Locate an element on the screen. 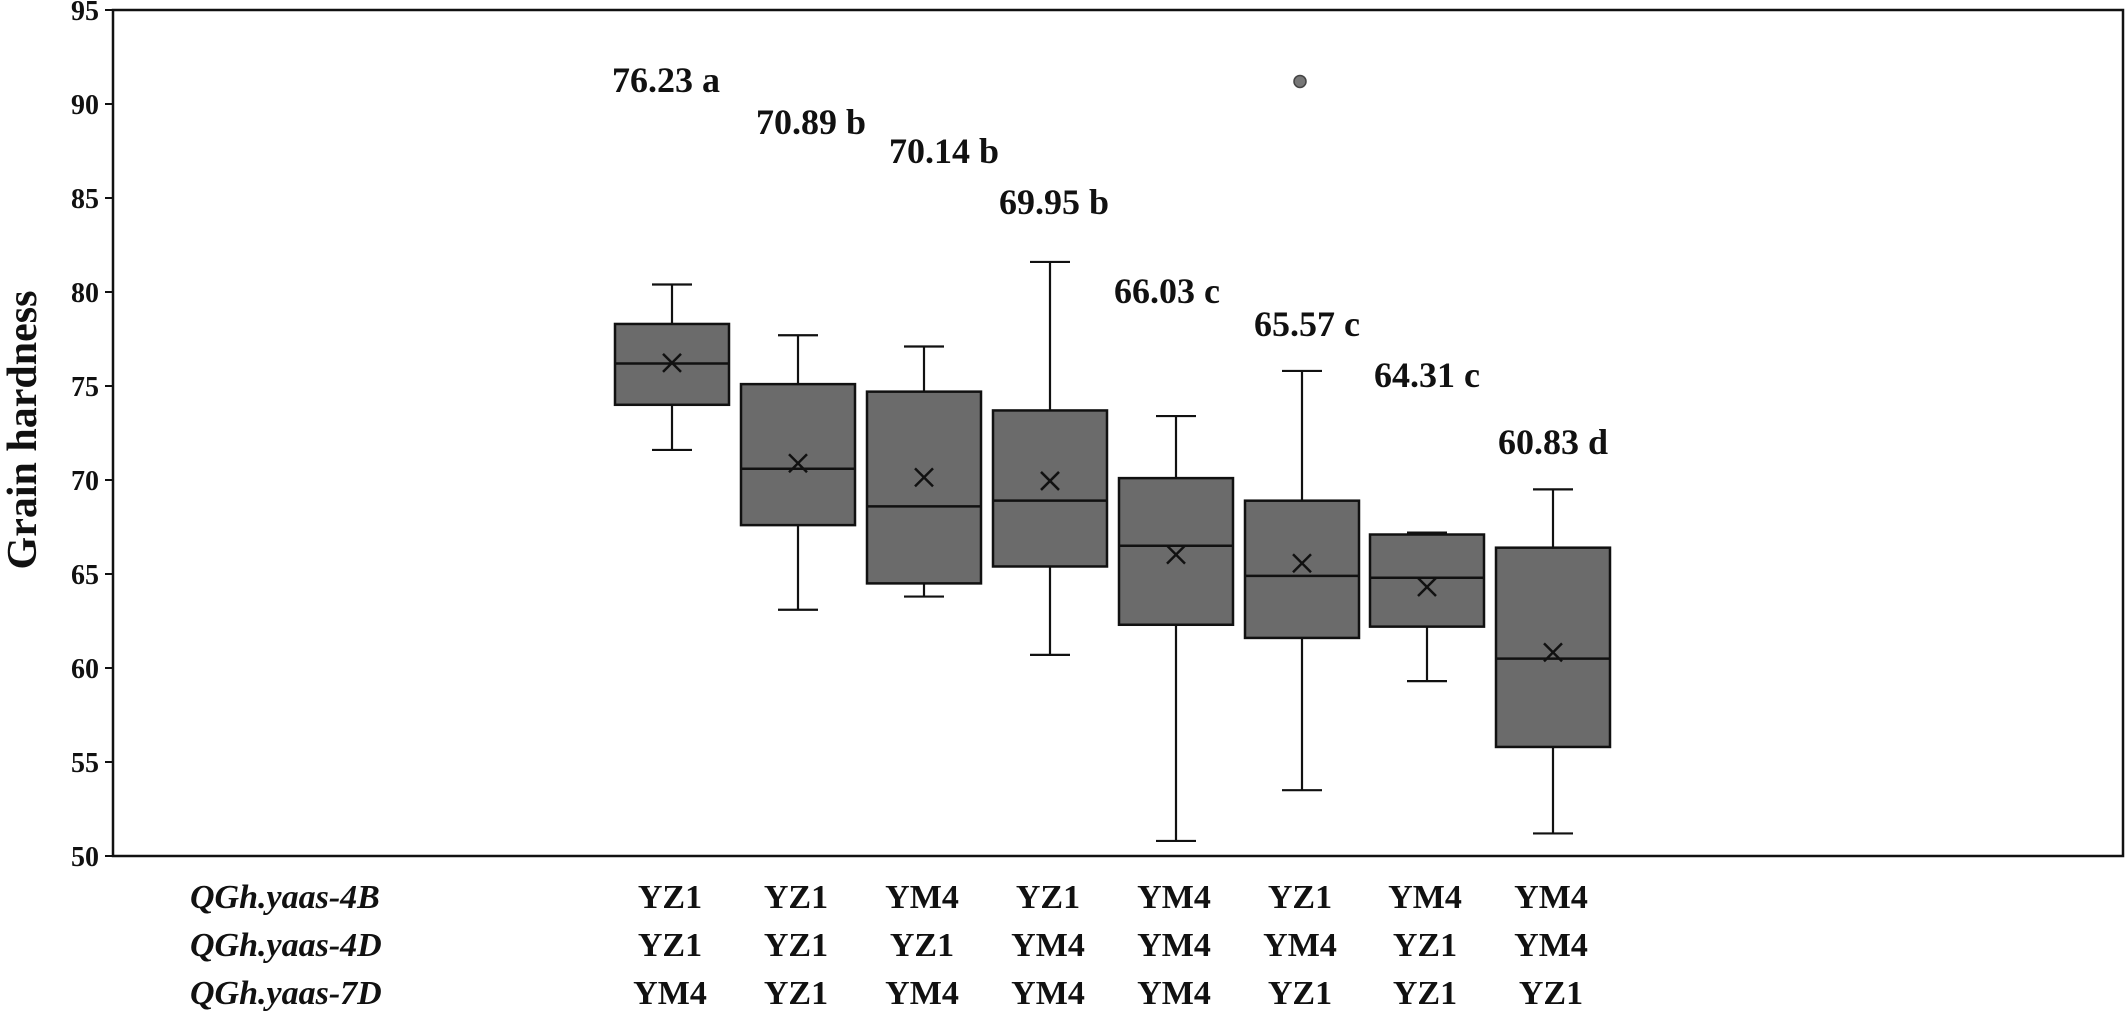  y-tick-label: 50 is located at coordinates (85, 857).